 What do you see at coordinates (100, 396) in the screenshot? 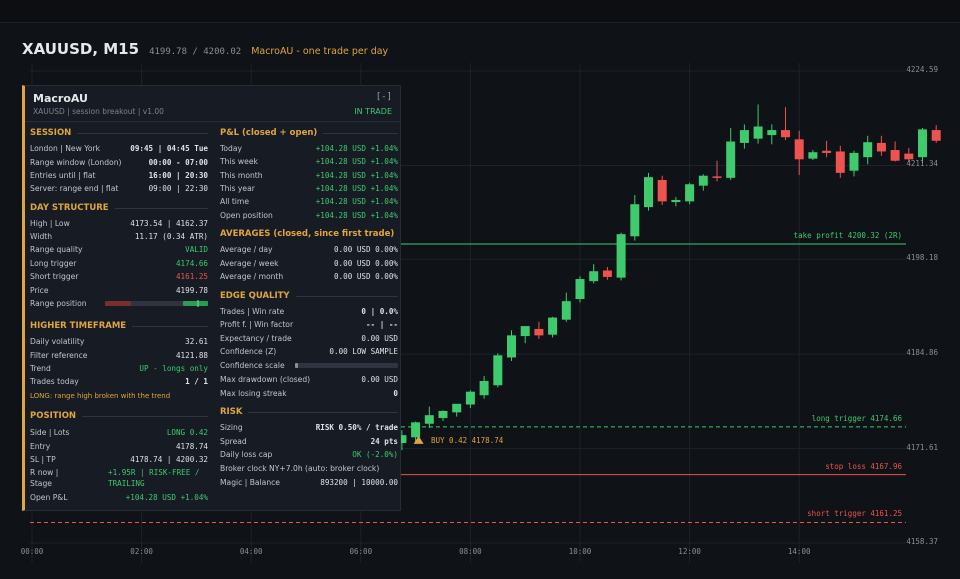
I see `trend-note: LONG: range high broken with the trend` at bounding box center [100, 396].